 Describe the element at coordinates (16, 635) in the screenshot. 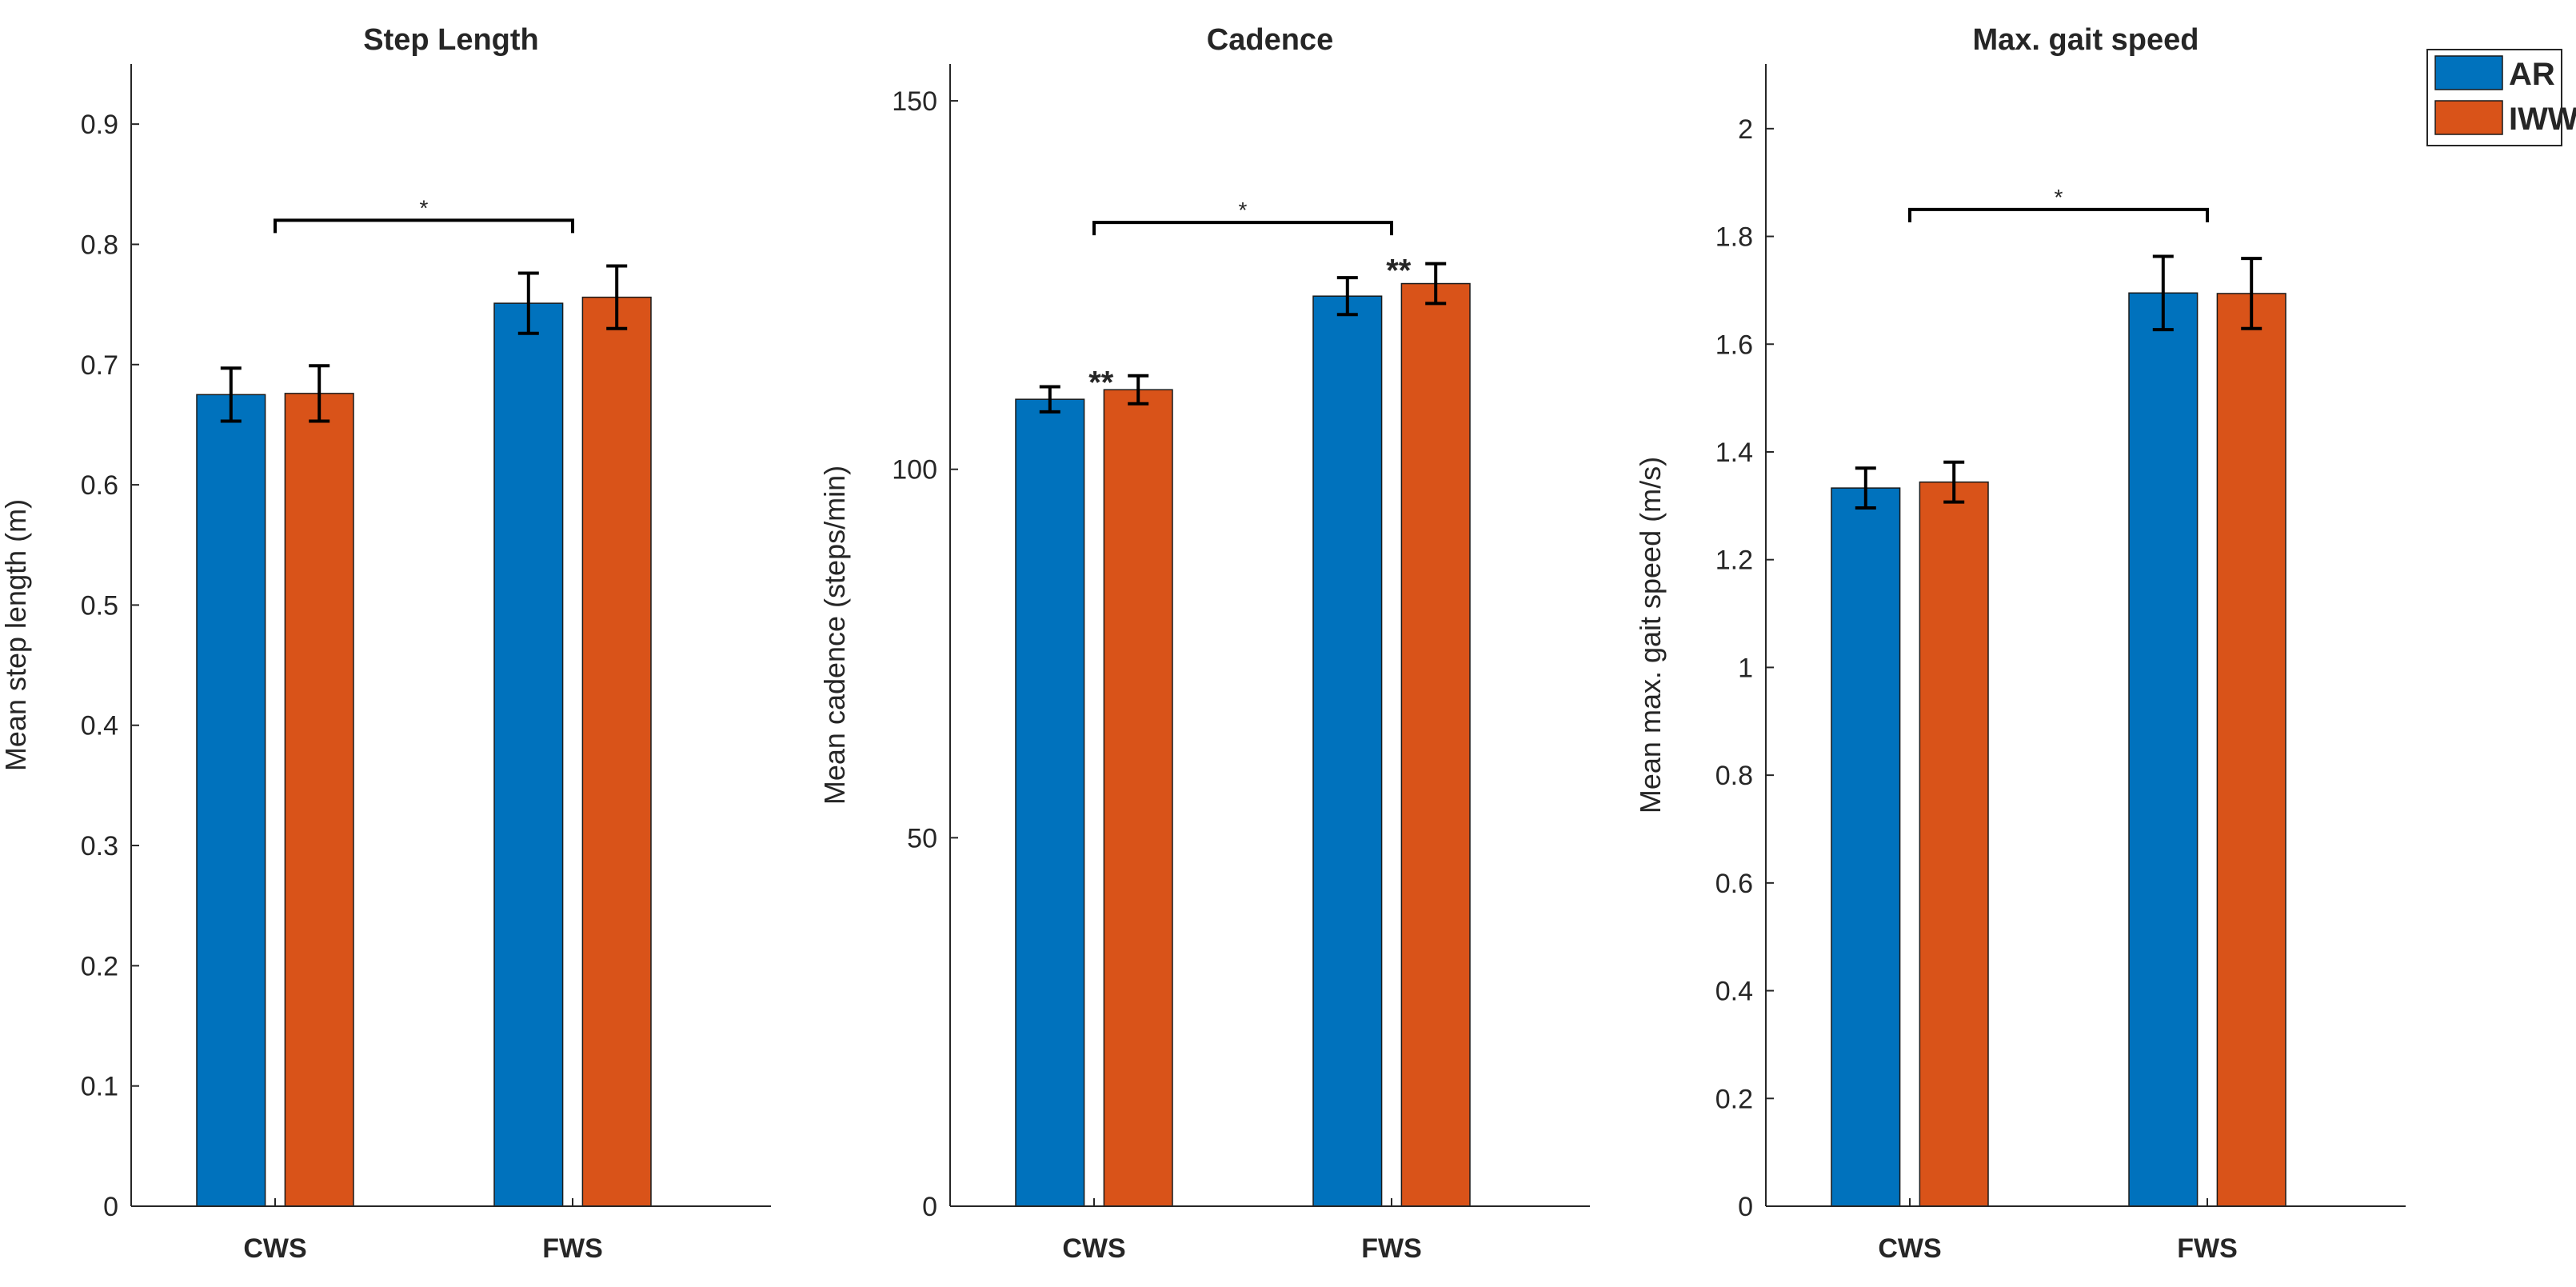

I see `y-axis-label: Mean step length (m)` at that location.